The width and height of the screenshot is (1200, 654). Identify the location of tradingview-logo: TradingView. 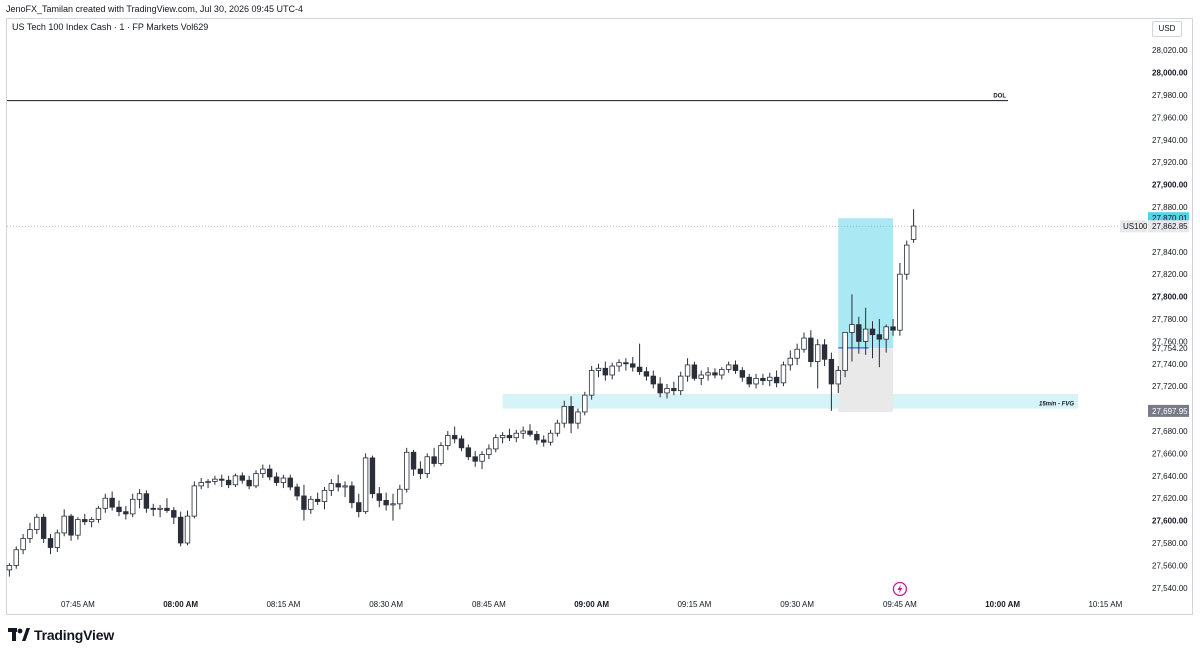
(61, 635).